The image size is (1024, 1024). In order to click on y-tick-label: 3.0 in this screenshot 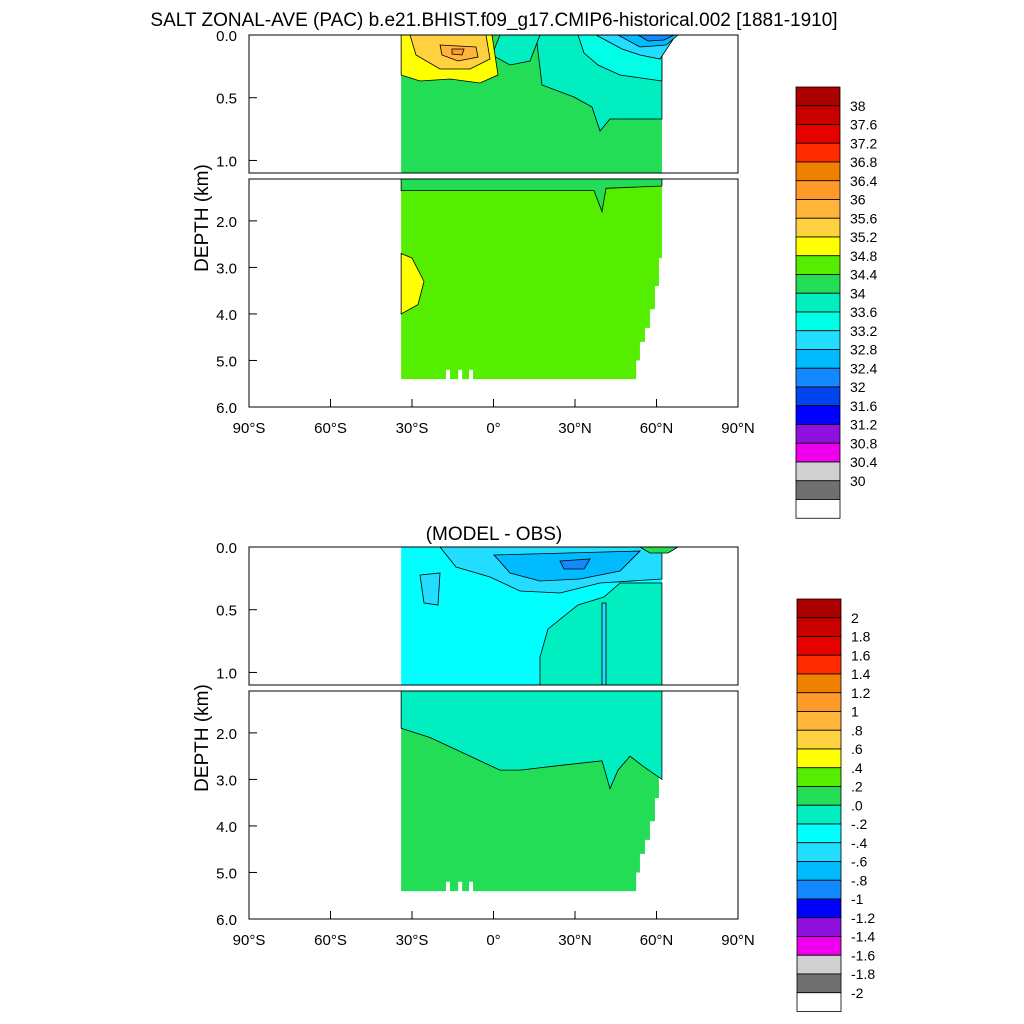, I will do `click(226, 780)`.